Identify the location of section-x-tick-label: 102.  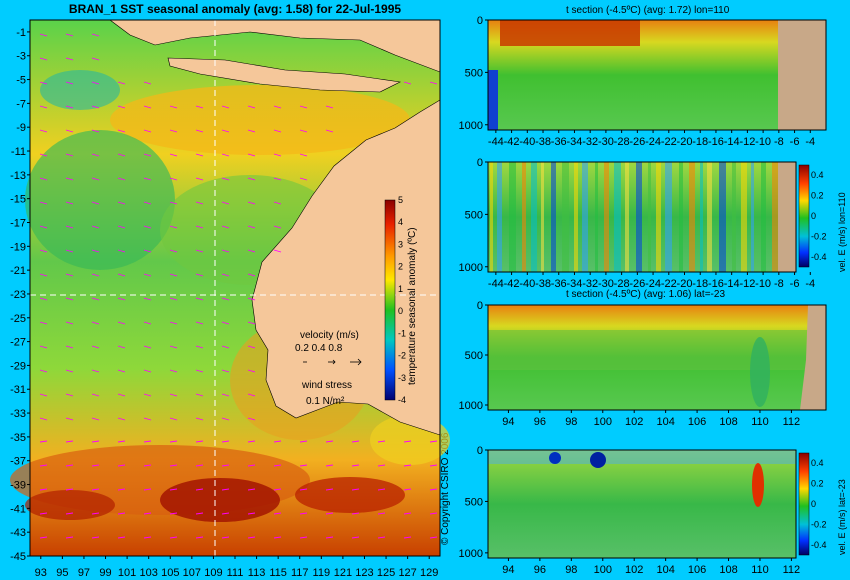
(634, 422).